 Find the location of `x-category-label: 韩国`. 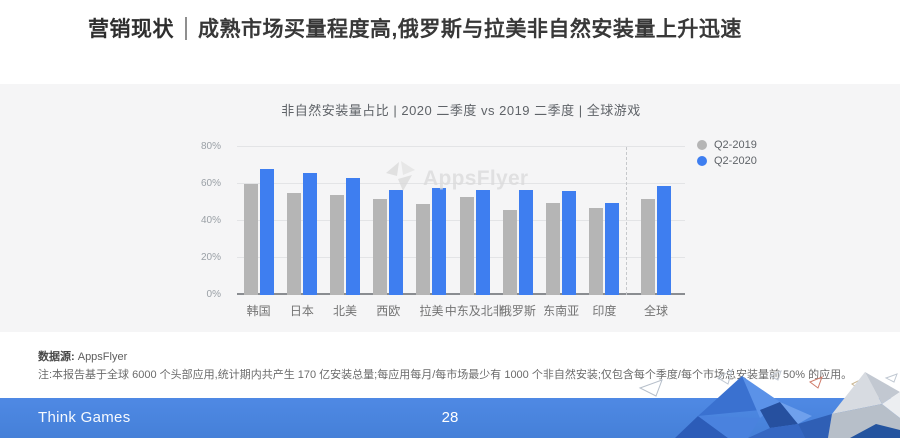

x-category-label: 韩国 is located at coordinates (258, 311).